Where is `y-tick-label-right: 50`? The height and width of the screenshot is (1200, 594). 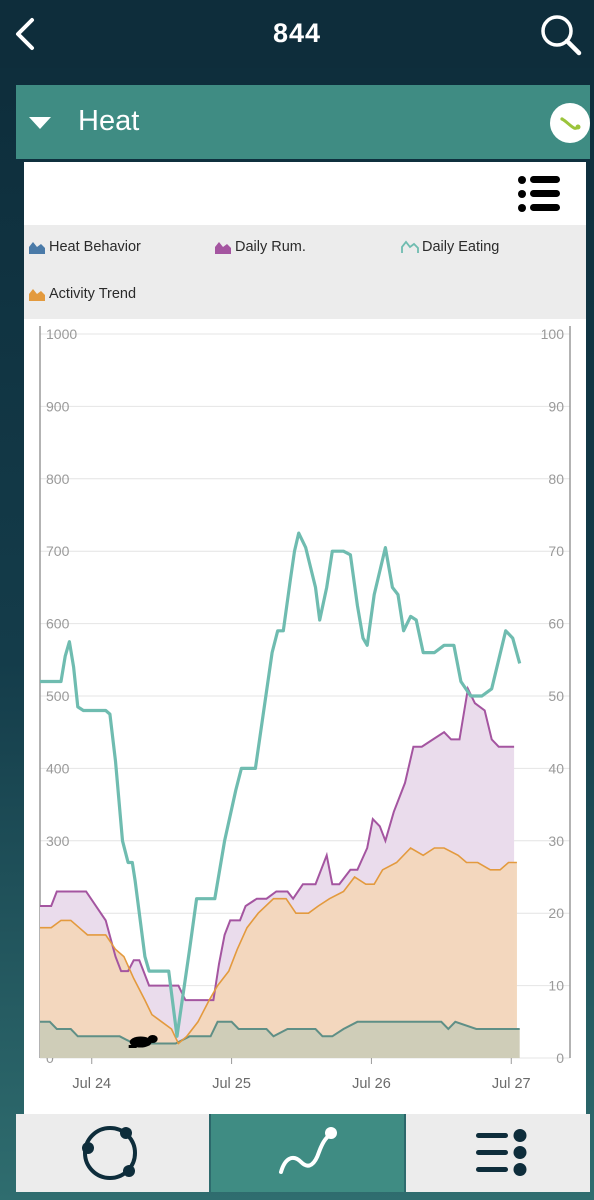 y-tick-label-right: 50 is located at coordinates (556, 696).